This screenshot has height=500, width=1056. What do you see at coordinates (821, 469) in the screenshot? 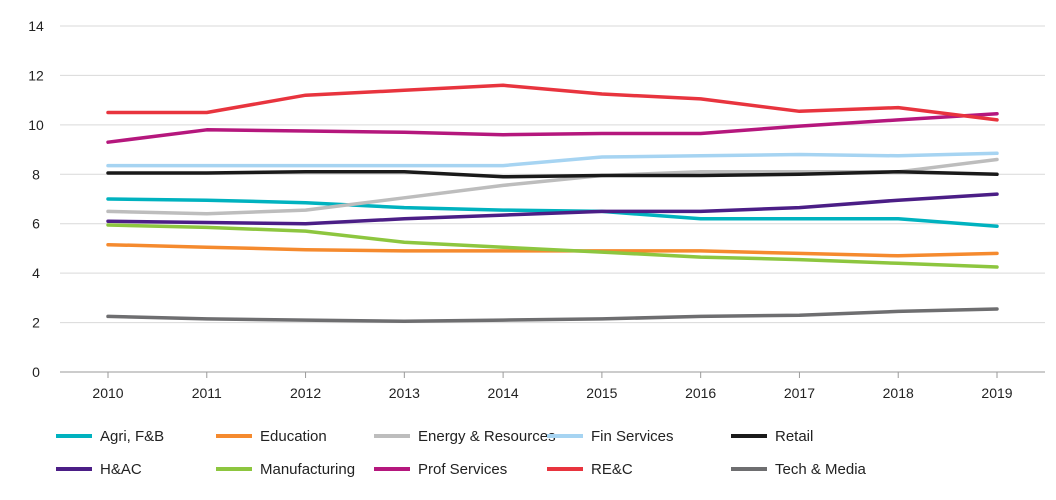
I see `legend-label-tech-media: Tech & Media` at bounding box center [821, 469].